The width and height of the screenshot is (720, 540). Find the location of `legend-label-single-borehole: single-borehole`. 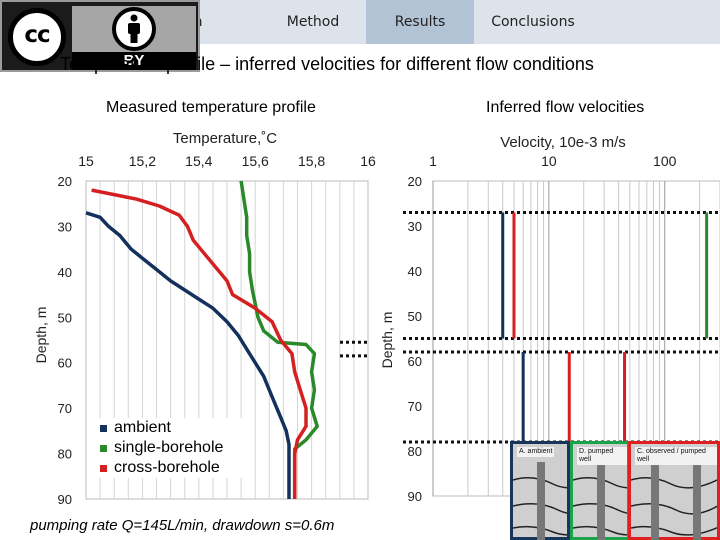

legend-label-single-borehole: single-borehole is located at coordinates (169, 447).